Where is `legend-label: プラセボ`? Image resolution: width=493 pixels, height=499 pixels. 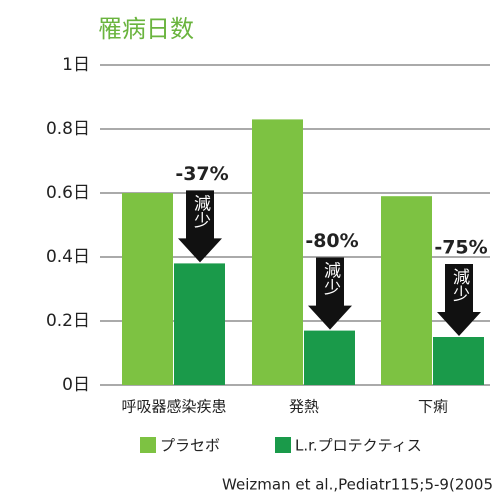
legend-label: プラセボ is located at coordinates (190, 446).